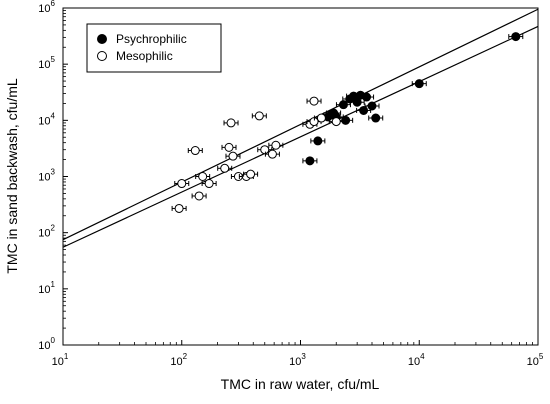 This screenshot has width=550, height=404. What do you see at coordinates (144, 56) in the screenshot?
I see `legend-label-mesophilic: Mesophilic` at bounding box center [144, 56].